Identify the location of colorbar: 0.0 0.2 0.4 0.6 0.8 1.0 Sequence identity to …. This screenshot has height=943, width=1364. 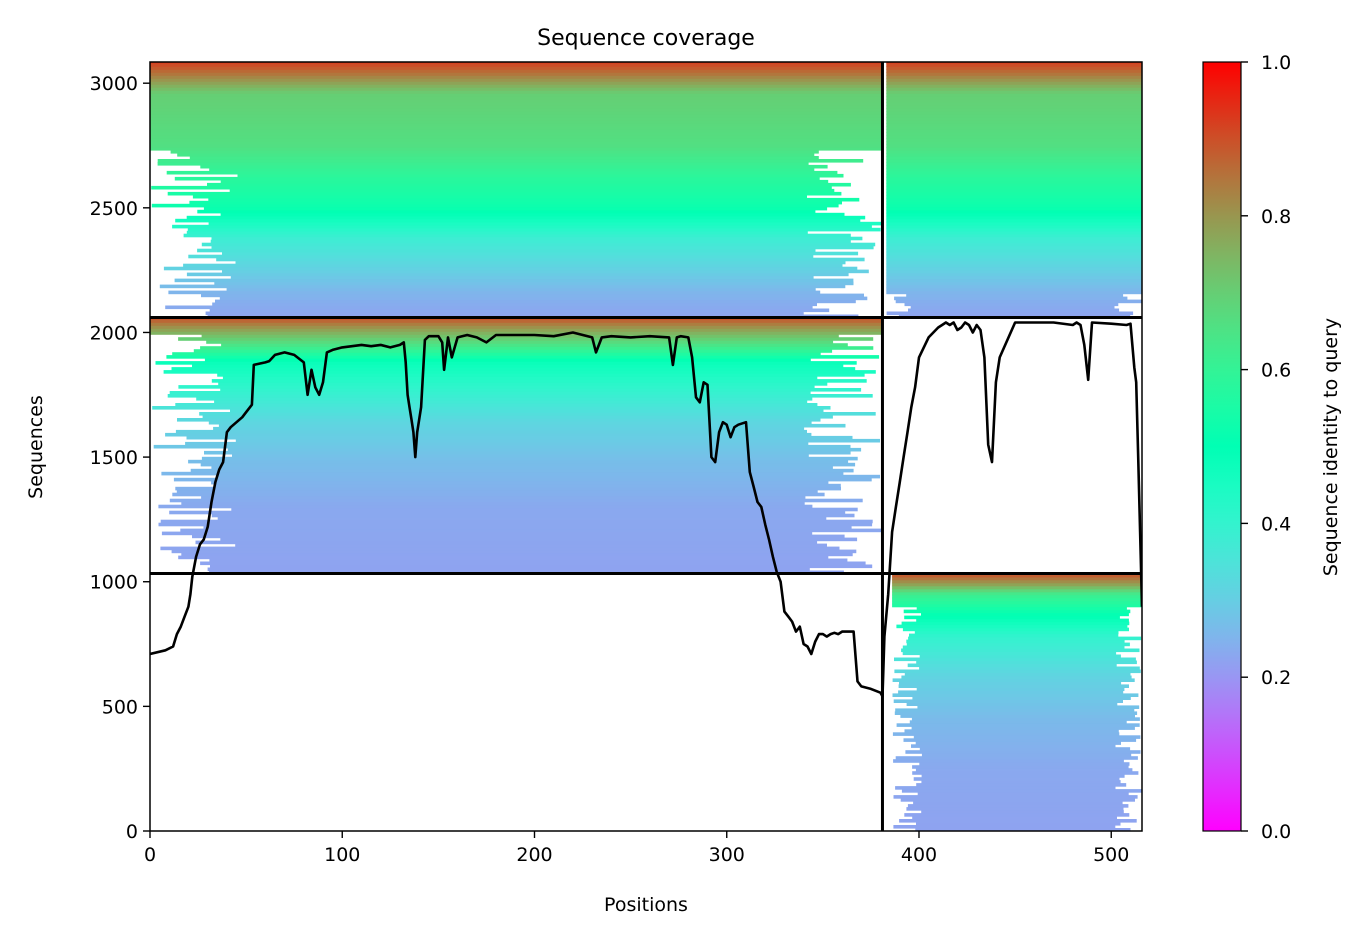
(1272, 447).